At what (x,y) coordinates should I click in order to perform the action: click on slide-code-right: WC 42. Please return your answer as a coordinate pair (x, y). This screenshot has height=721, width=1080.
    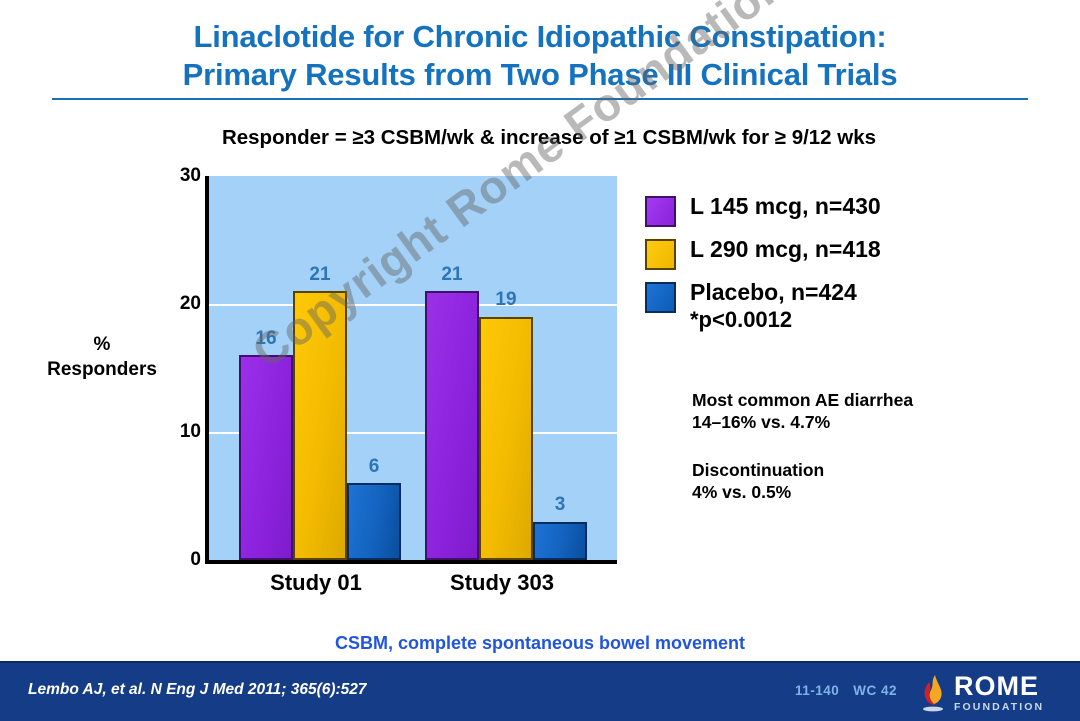
    Looking at the image, I should click on (875, 690).